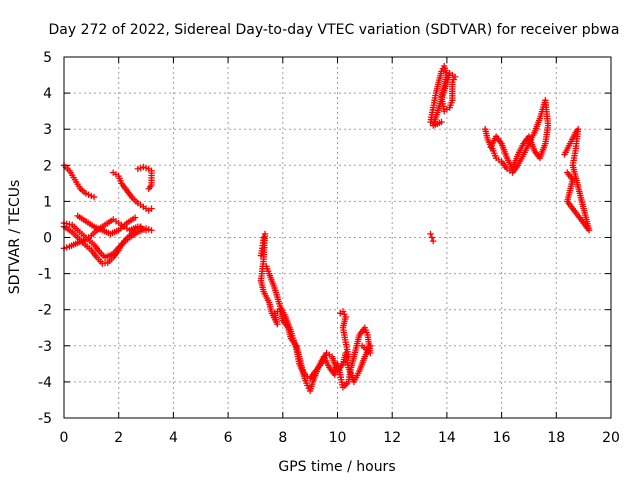 This screenshot has width=640, height=480. Describe the element at coordinates (556, 438) in the screenshot. I see `x-tick-label: 18` at that location.